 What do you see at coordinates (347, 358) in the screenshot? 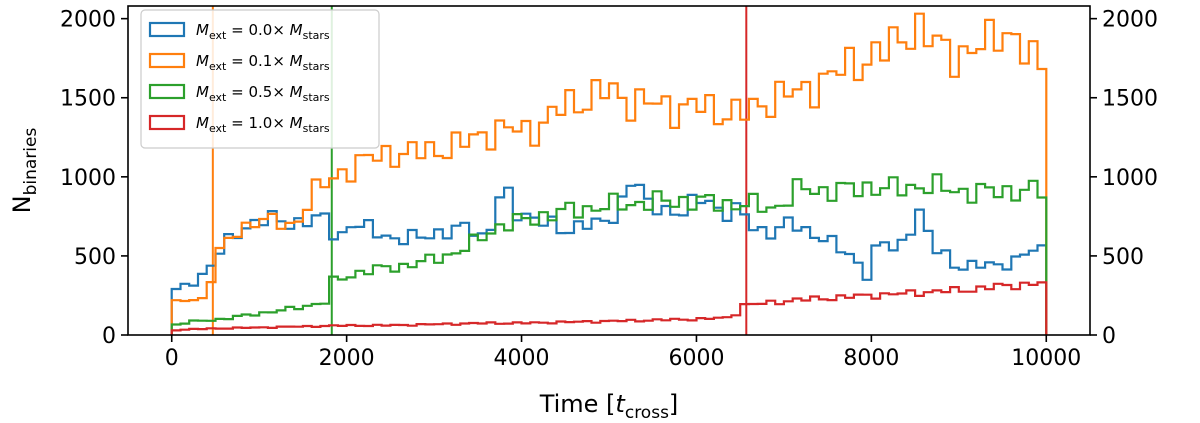
I see `x-tick-label-1: 2000` at bounding box center [347, 358].